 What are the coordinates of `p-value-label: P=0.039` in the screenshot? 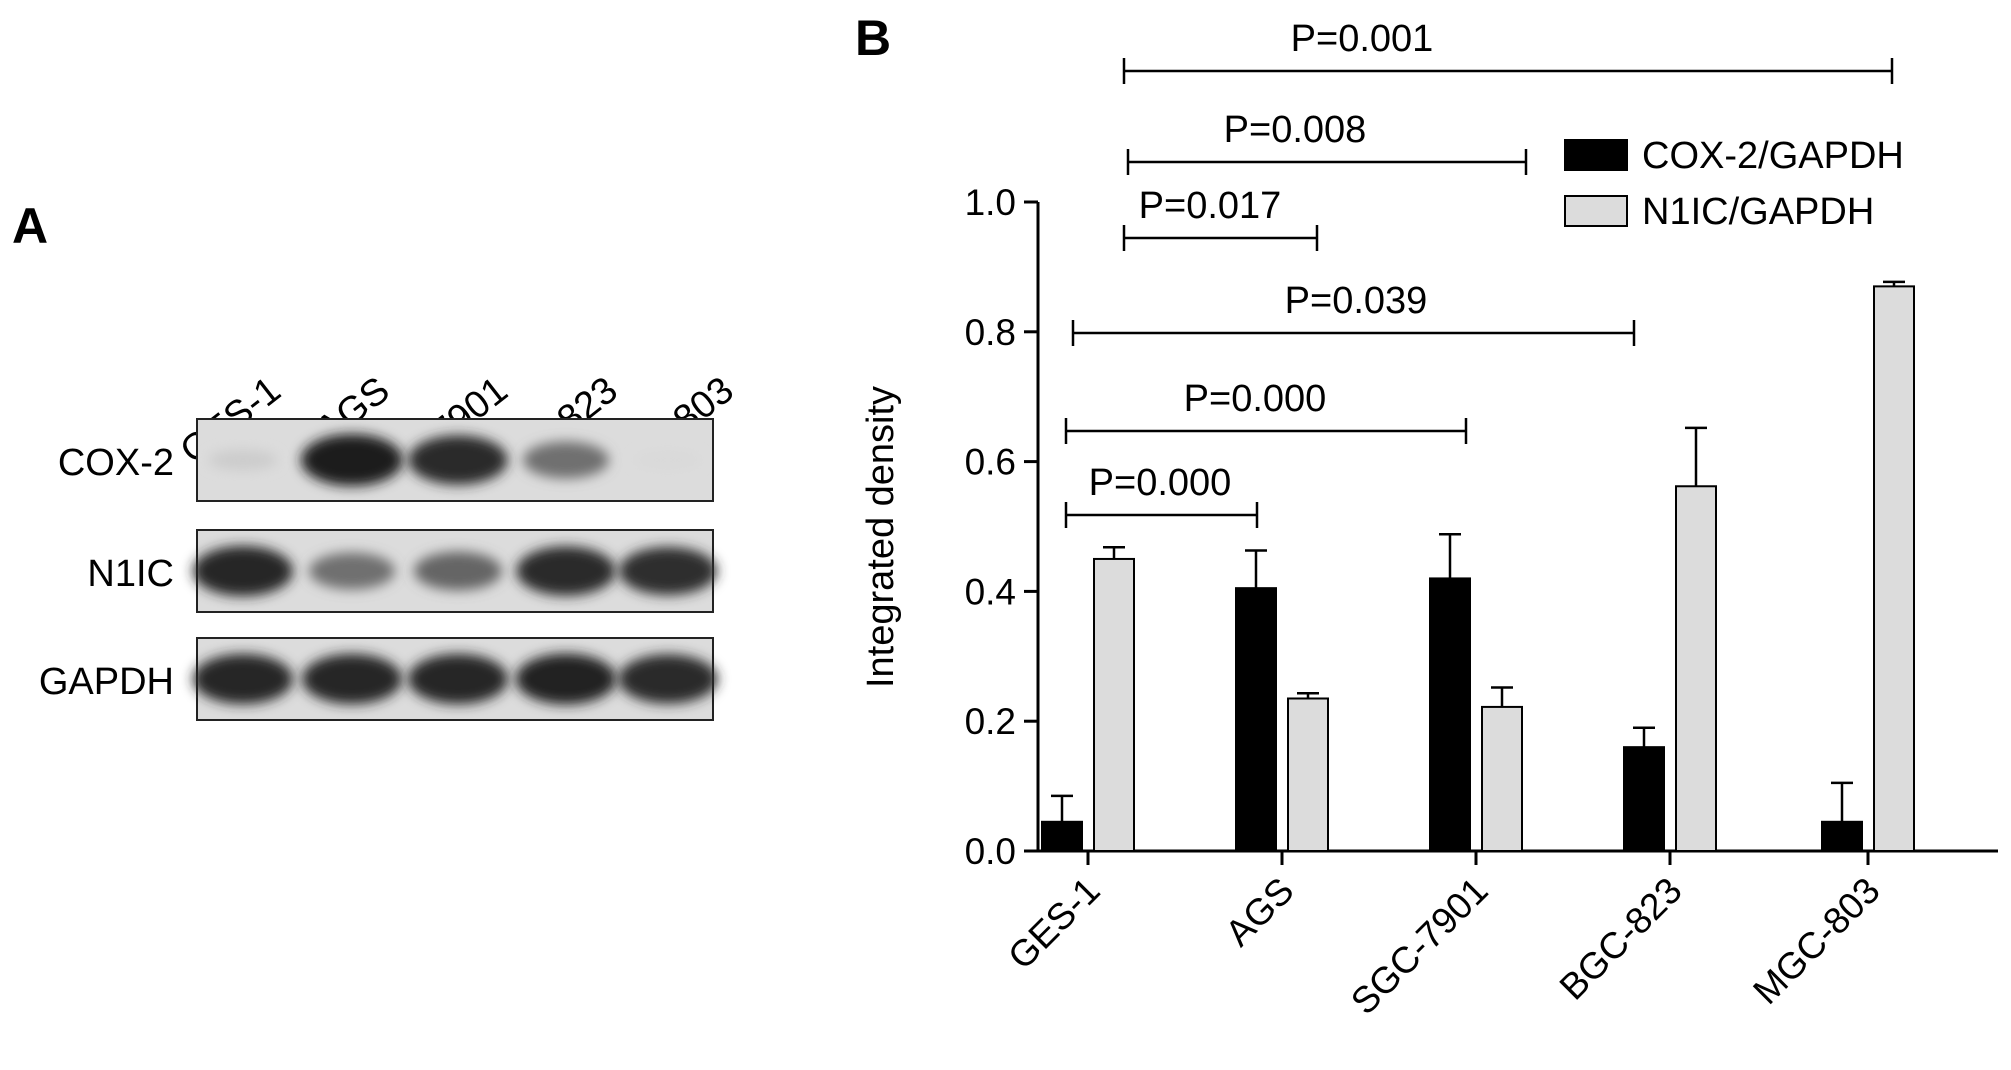 It's located at (1356, 301).